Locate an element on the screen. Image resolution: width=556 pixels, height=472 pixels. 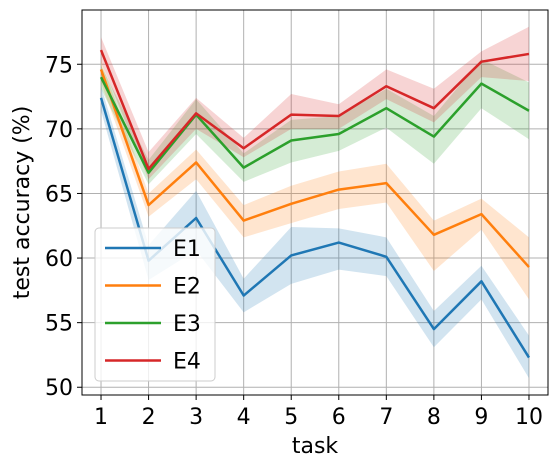
y-tick-label: 50 is located at coordinates (59, 388).